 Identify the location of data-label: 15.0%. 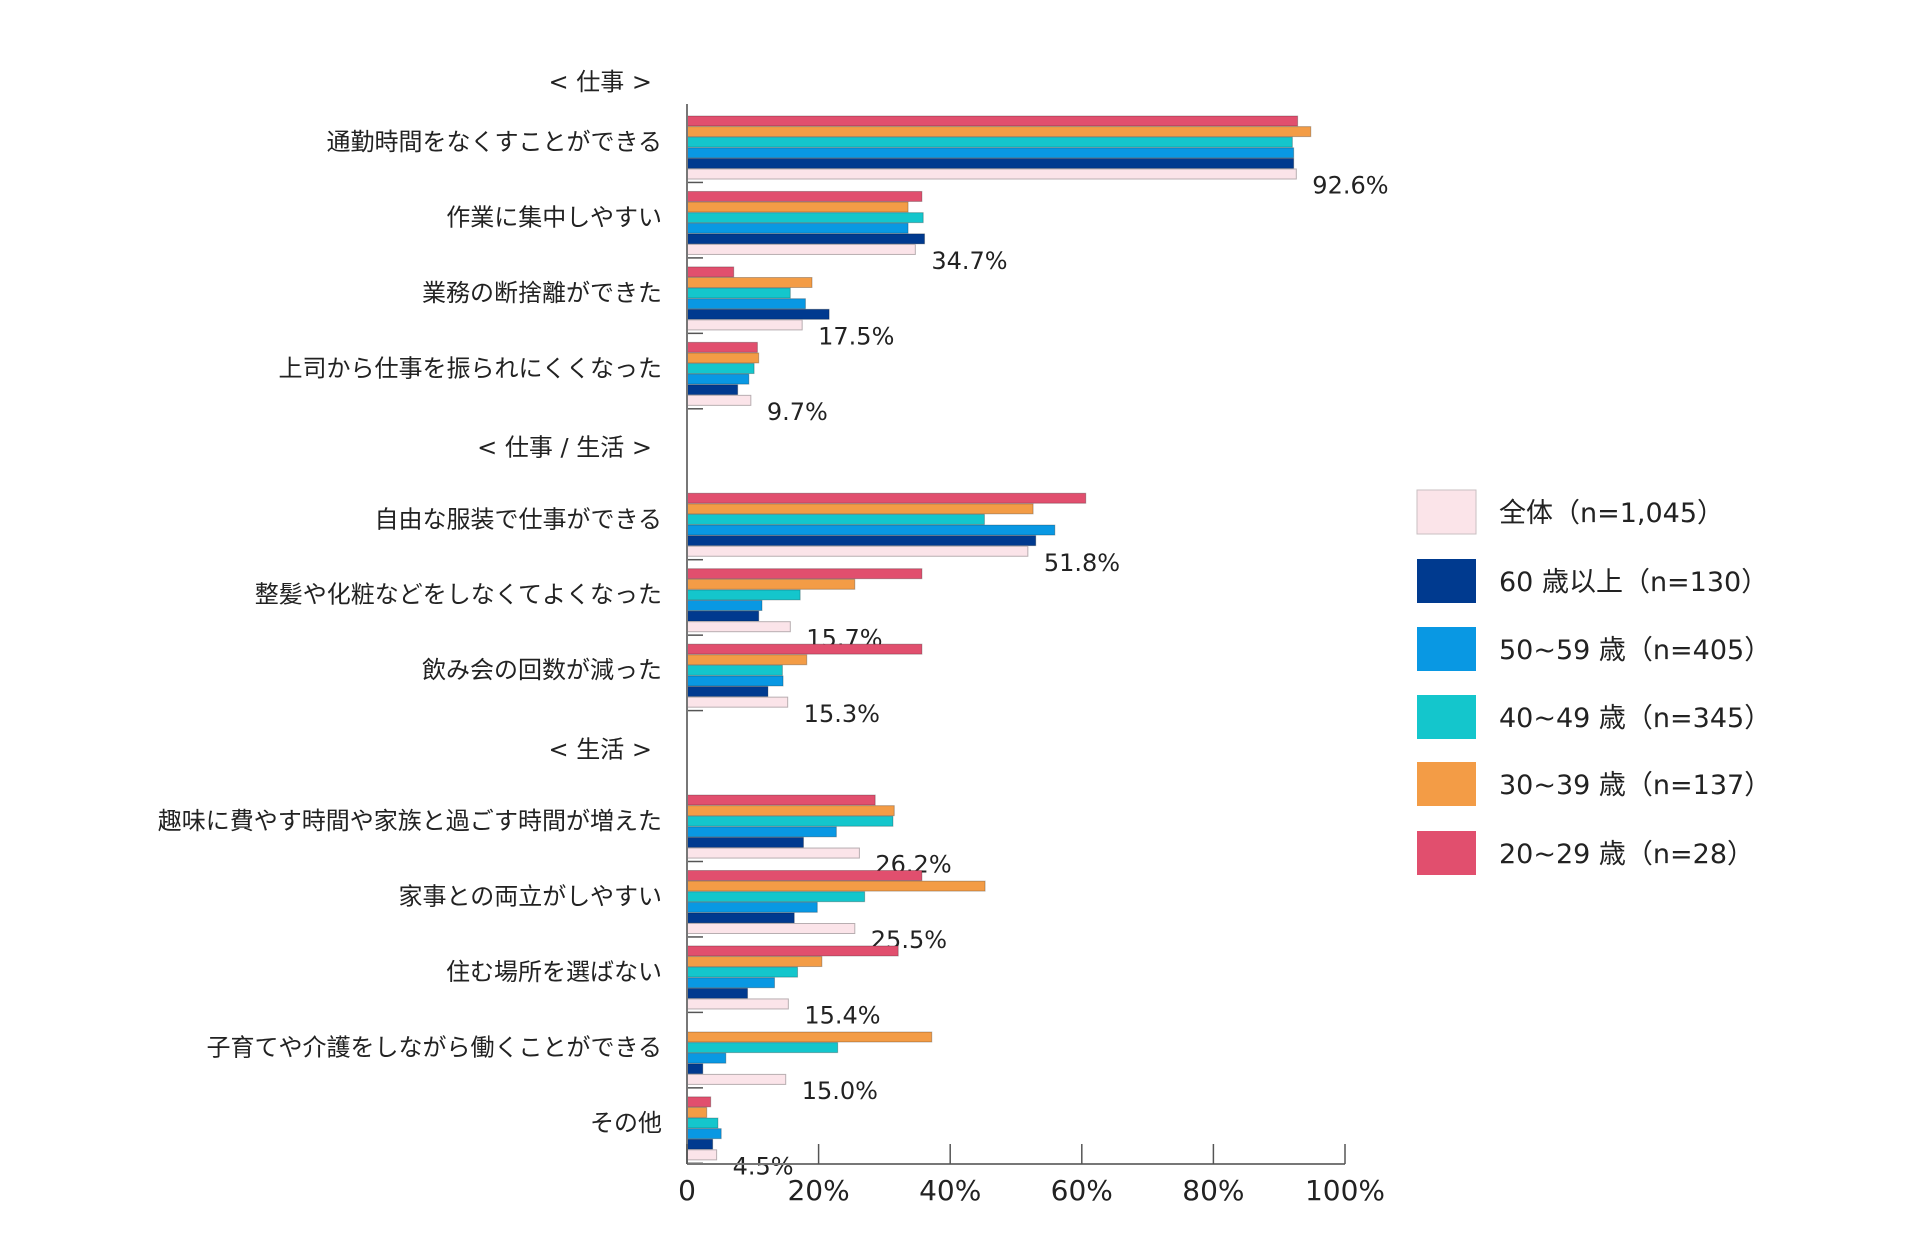
(840, 1091).